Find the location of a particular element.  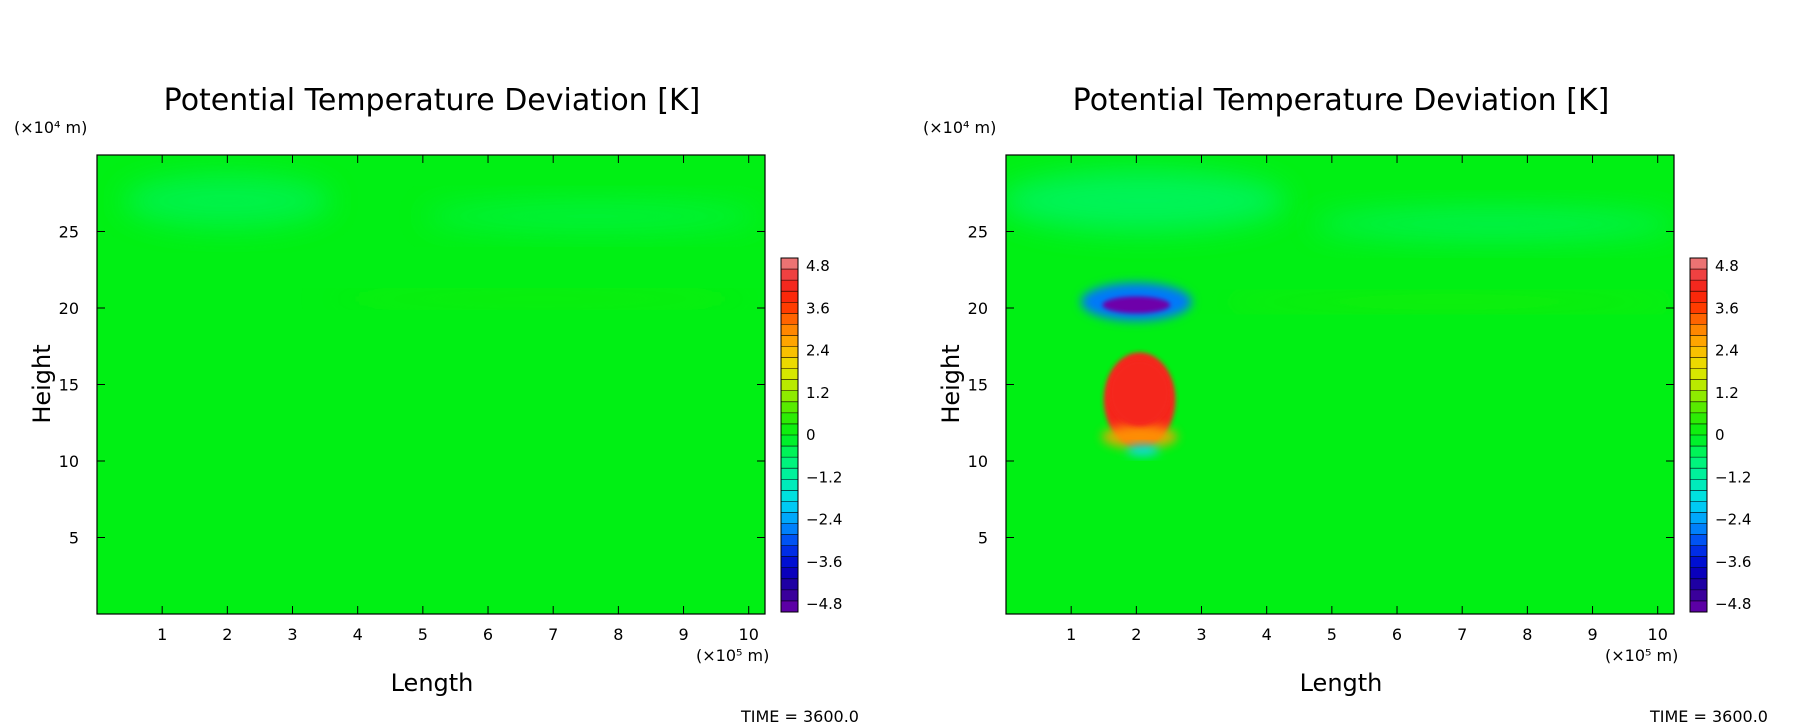

colorbar-label: 4.8 is located at coordinates (1727, 266).